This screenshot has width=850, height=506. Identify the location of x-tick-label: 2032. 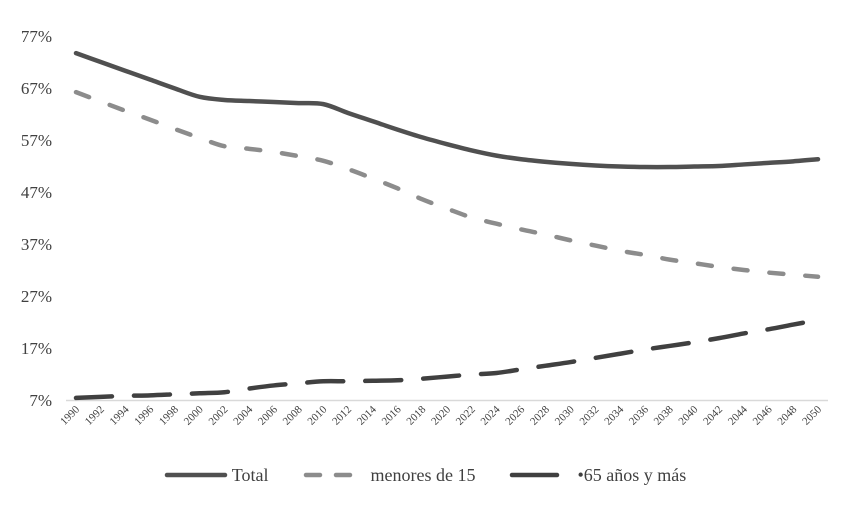
(589, 416).